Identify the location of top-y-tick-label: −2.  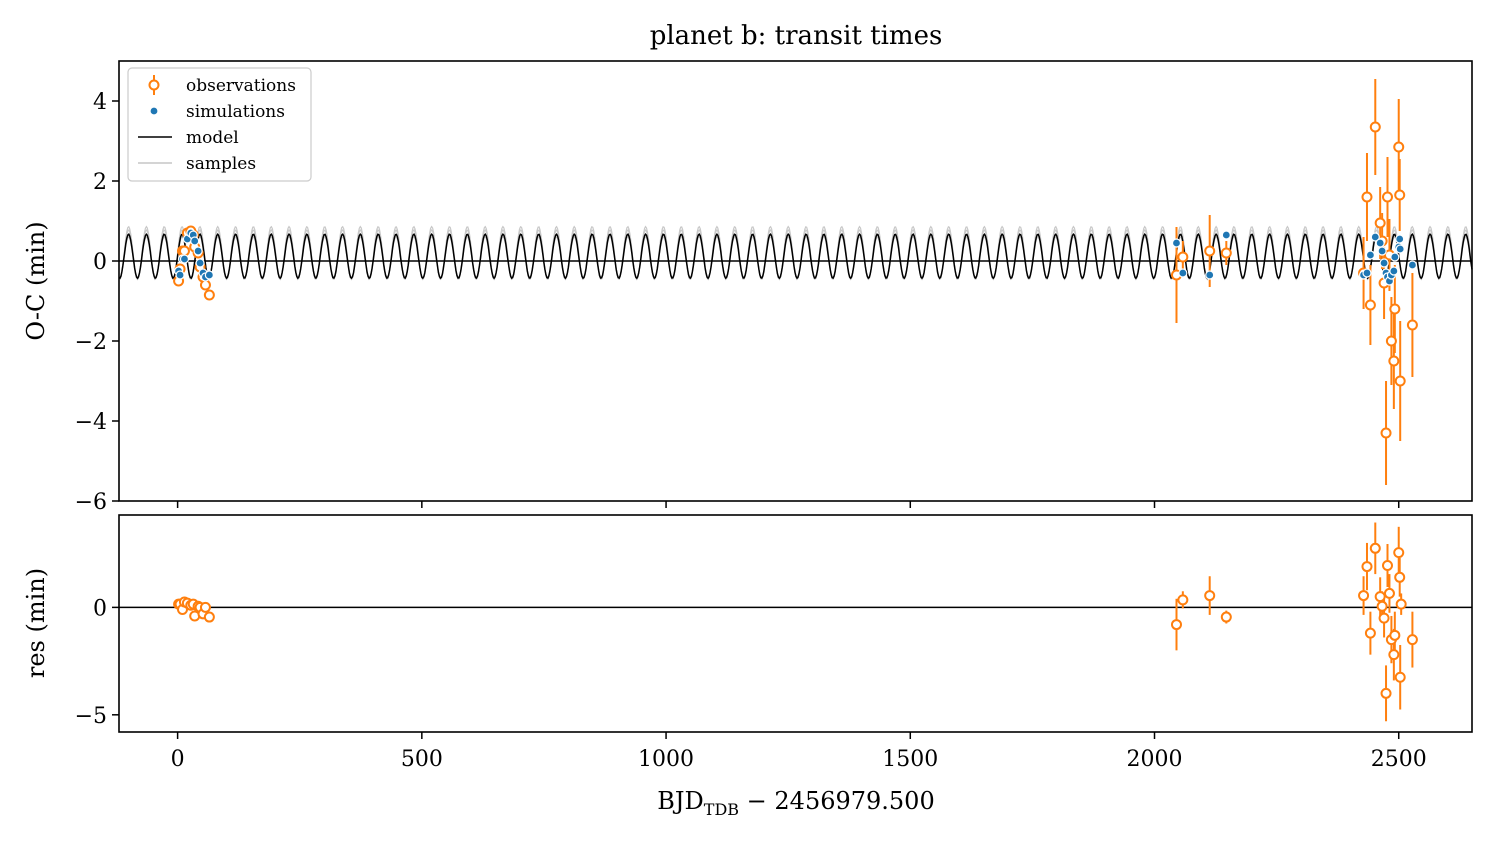
(91, 342).